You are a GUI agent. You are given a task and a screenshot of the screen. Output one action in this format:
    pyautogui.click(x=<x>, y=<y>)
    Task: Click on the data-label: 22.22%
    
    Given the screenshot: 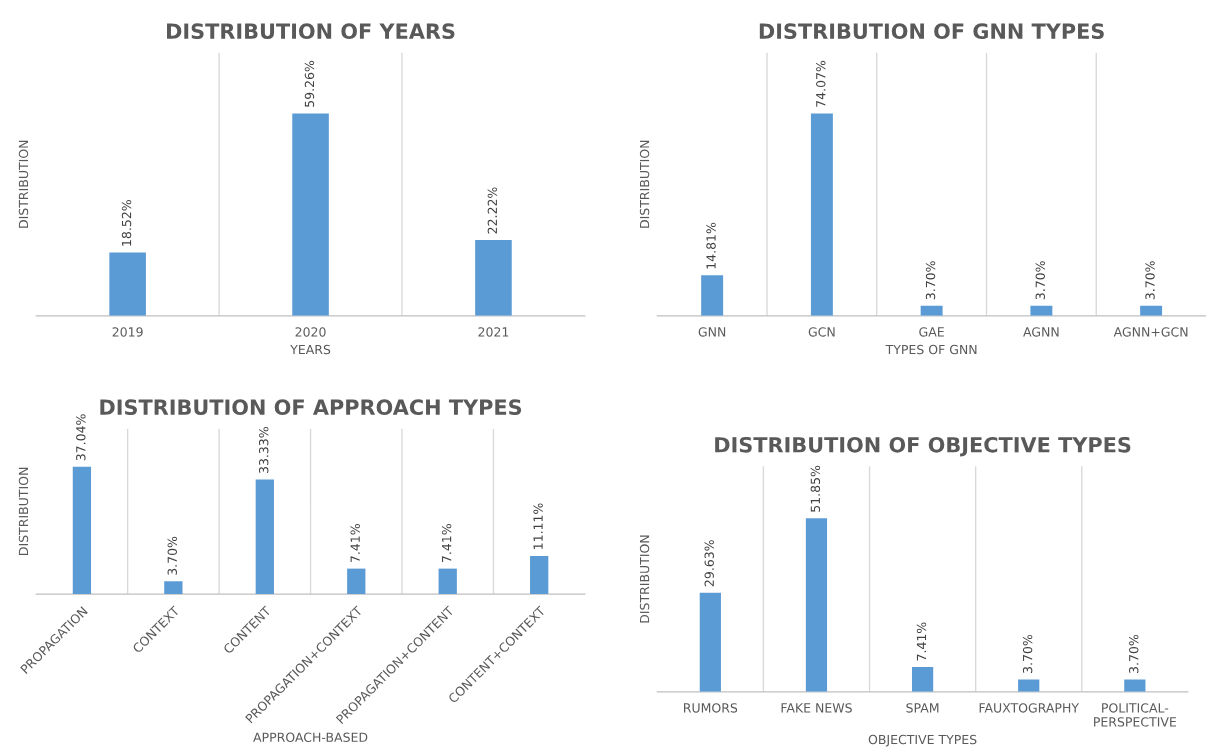 What is the action you would take?
    pyautogui.click(x=492, y=210)
    